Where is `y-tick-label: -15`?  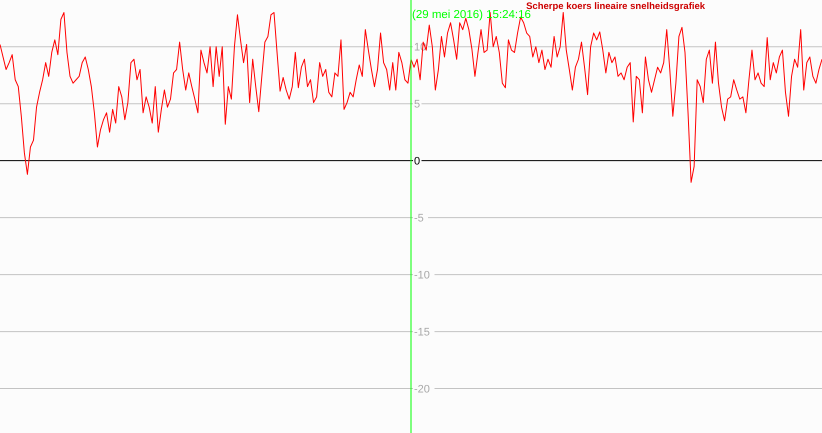
y-tick-label: -15 is located at coordinates (422, 332).